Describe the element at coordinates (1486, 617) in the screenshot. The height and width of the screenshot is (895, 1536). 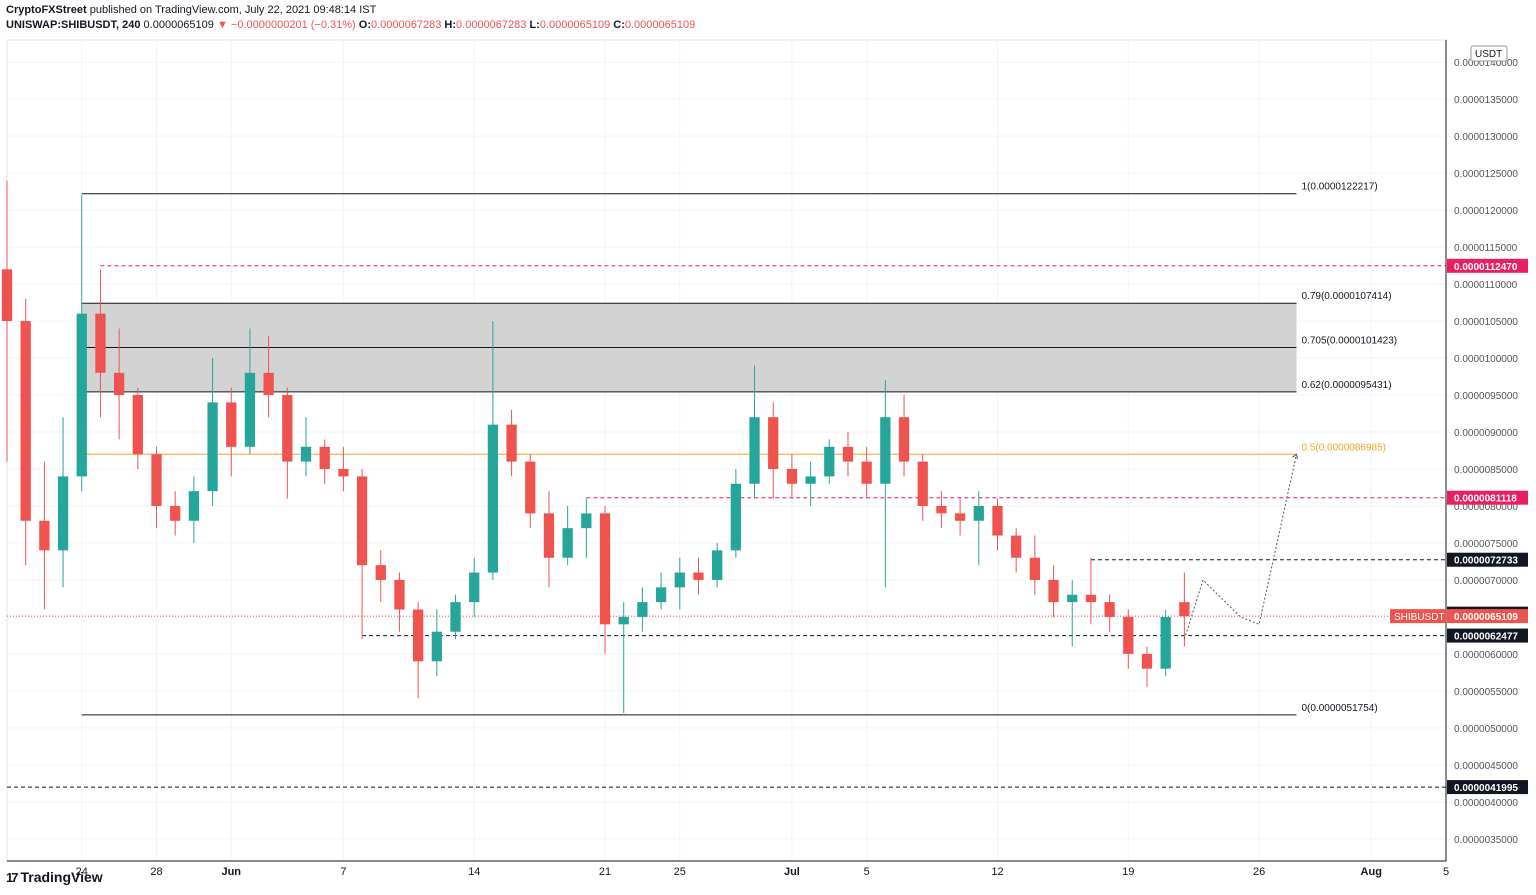
I see `current-price-tag-label: 0.0000065109` at that location.